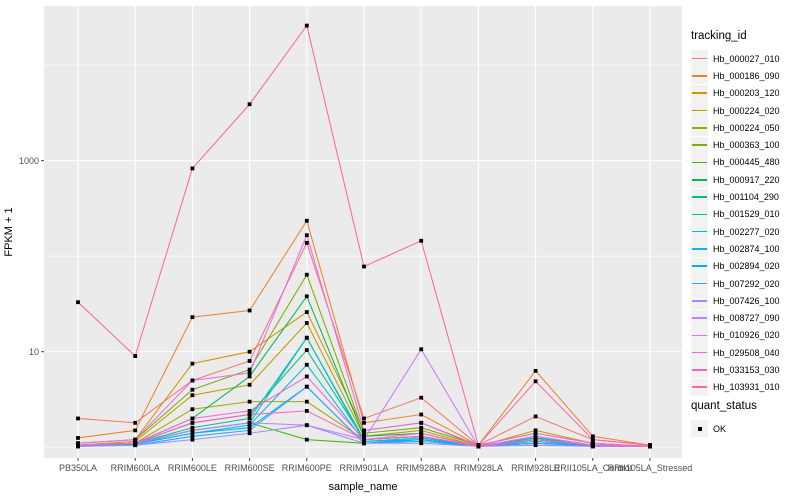 Image resolution: width=800 pixels, height=500 pixels. Describe the element at coordinates (719, 36) in the screenshot. I see `legend-tracking-id-title: tracking_id` at that location.